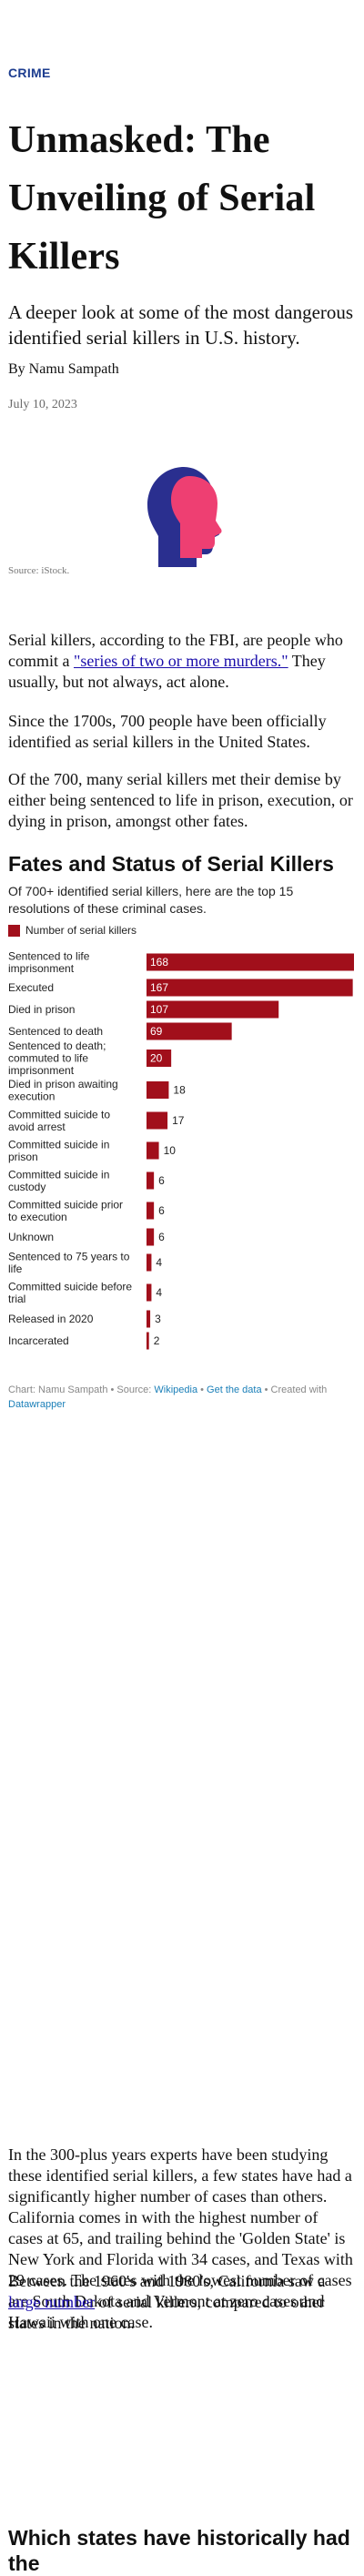 Image resolution: width=364 pixels, height=2576 pixels. I want to click on category-label: Committed suicide before trial, so click(70, 1292).